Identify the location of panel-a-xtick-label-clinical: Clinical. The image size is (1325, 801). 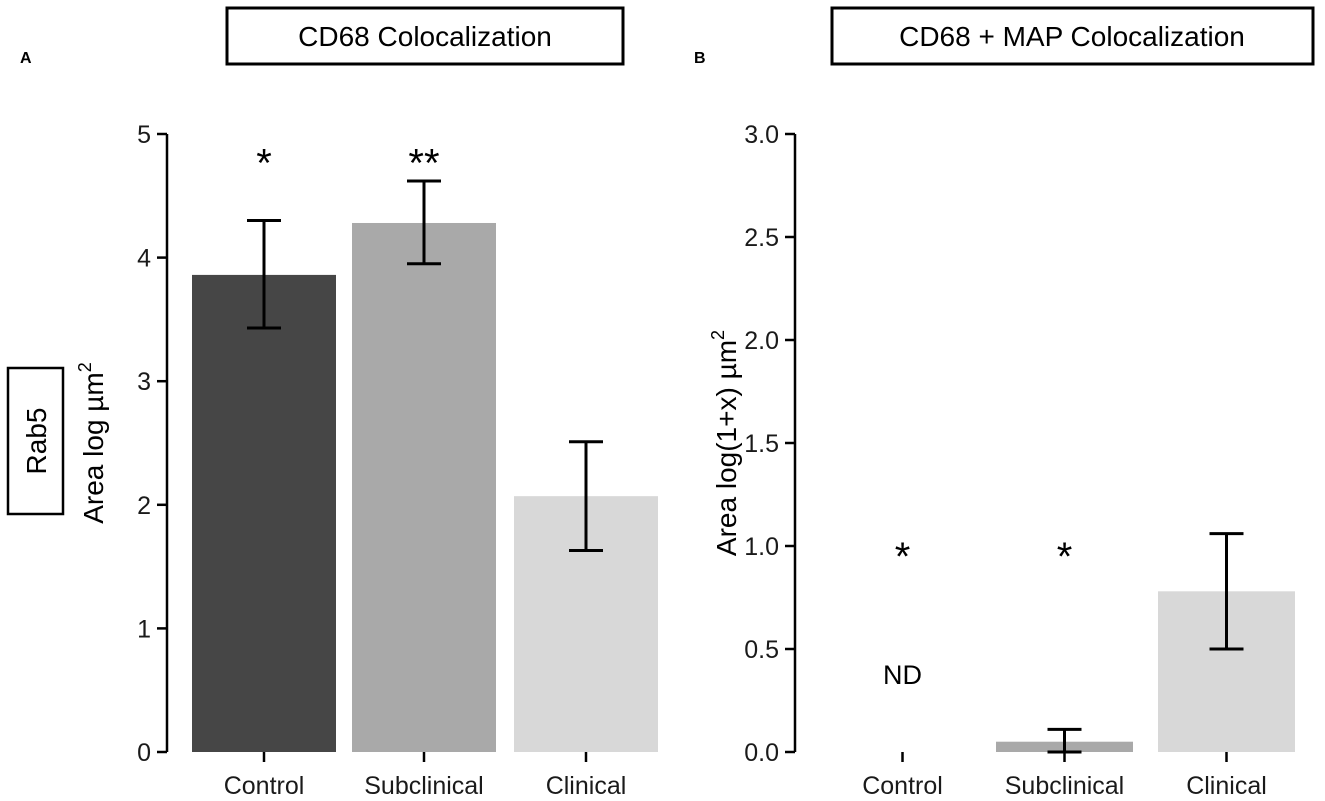
(586, 786).